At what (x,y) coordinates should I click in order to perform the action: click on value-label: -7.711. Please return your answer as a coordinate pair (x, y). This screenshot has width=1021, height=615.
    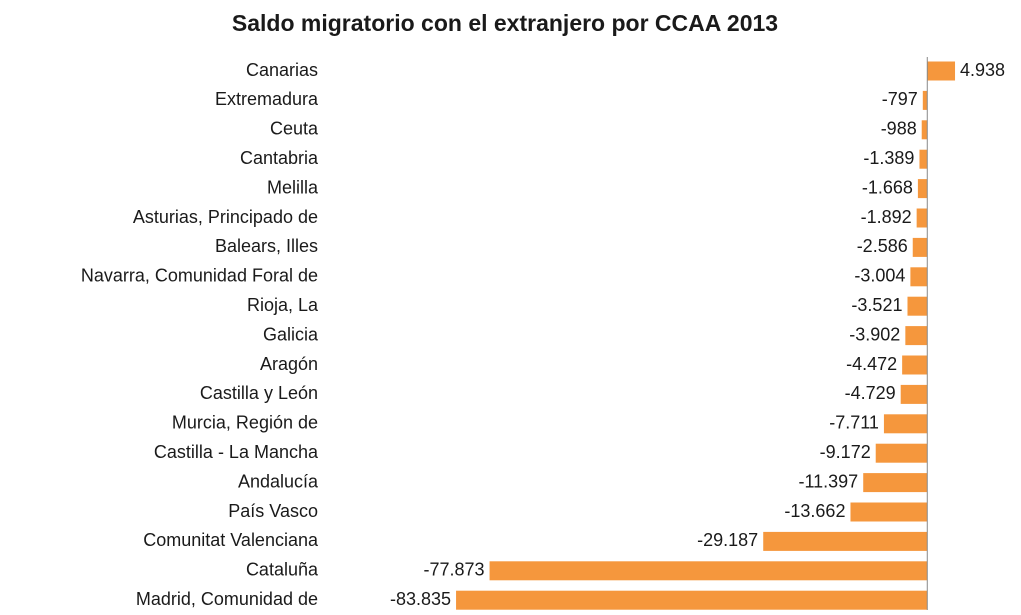
    Looking at the image, I should click on (854, 423).